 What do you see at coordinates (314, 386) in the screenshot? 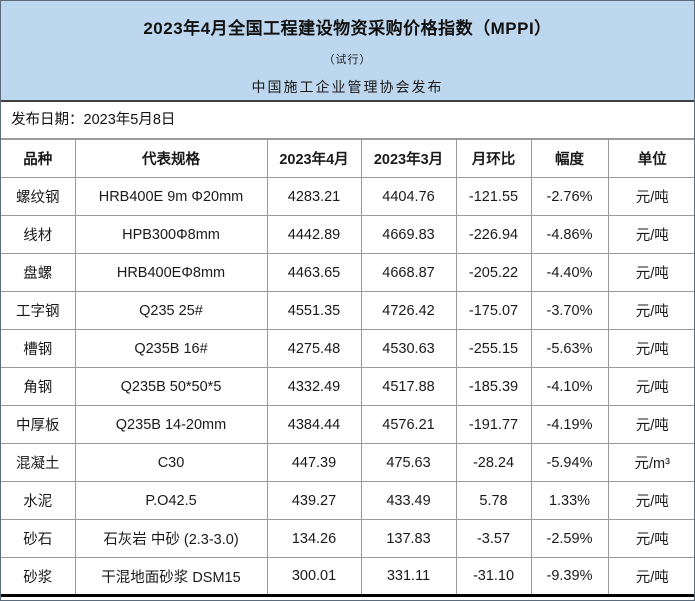
I see `april-value-cell: 4332.49` at bounding box center [314, 386].